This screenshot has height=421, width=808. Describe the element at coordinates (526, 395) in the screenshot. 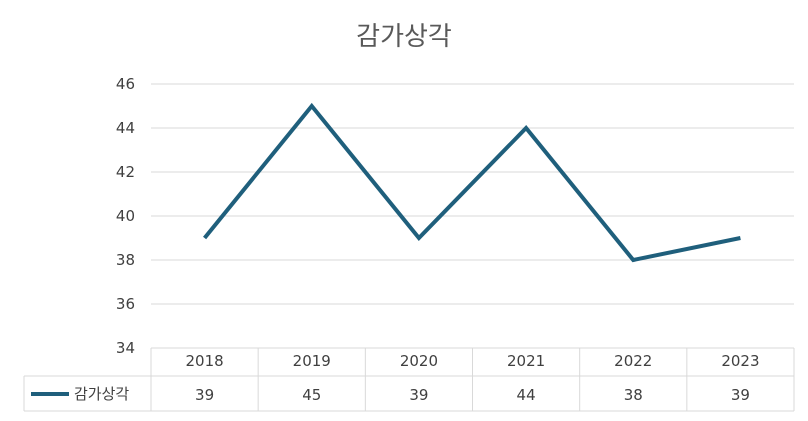

I see `data-table-value: 44` at that location.